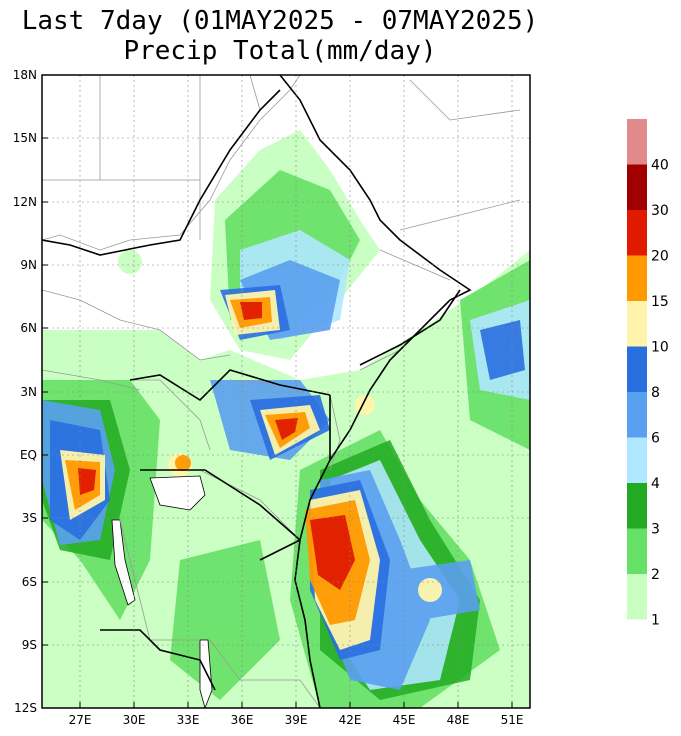  Describe the element at coordinates (28, 455) in the screenshot. I see `lat-label: EQ` at that location.